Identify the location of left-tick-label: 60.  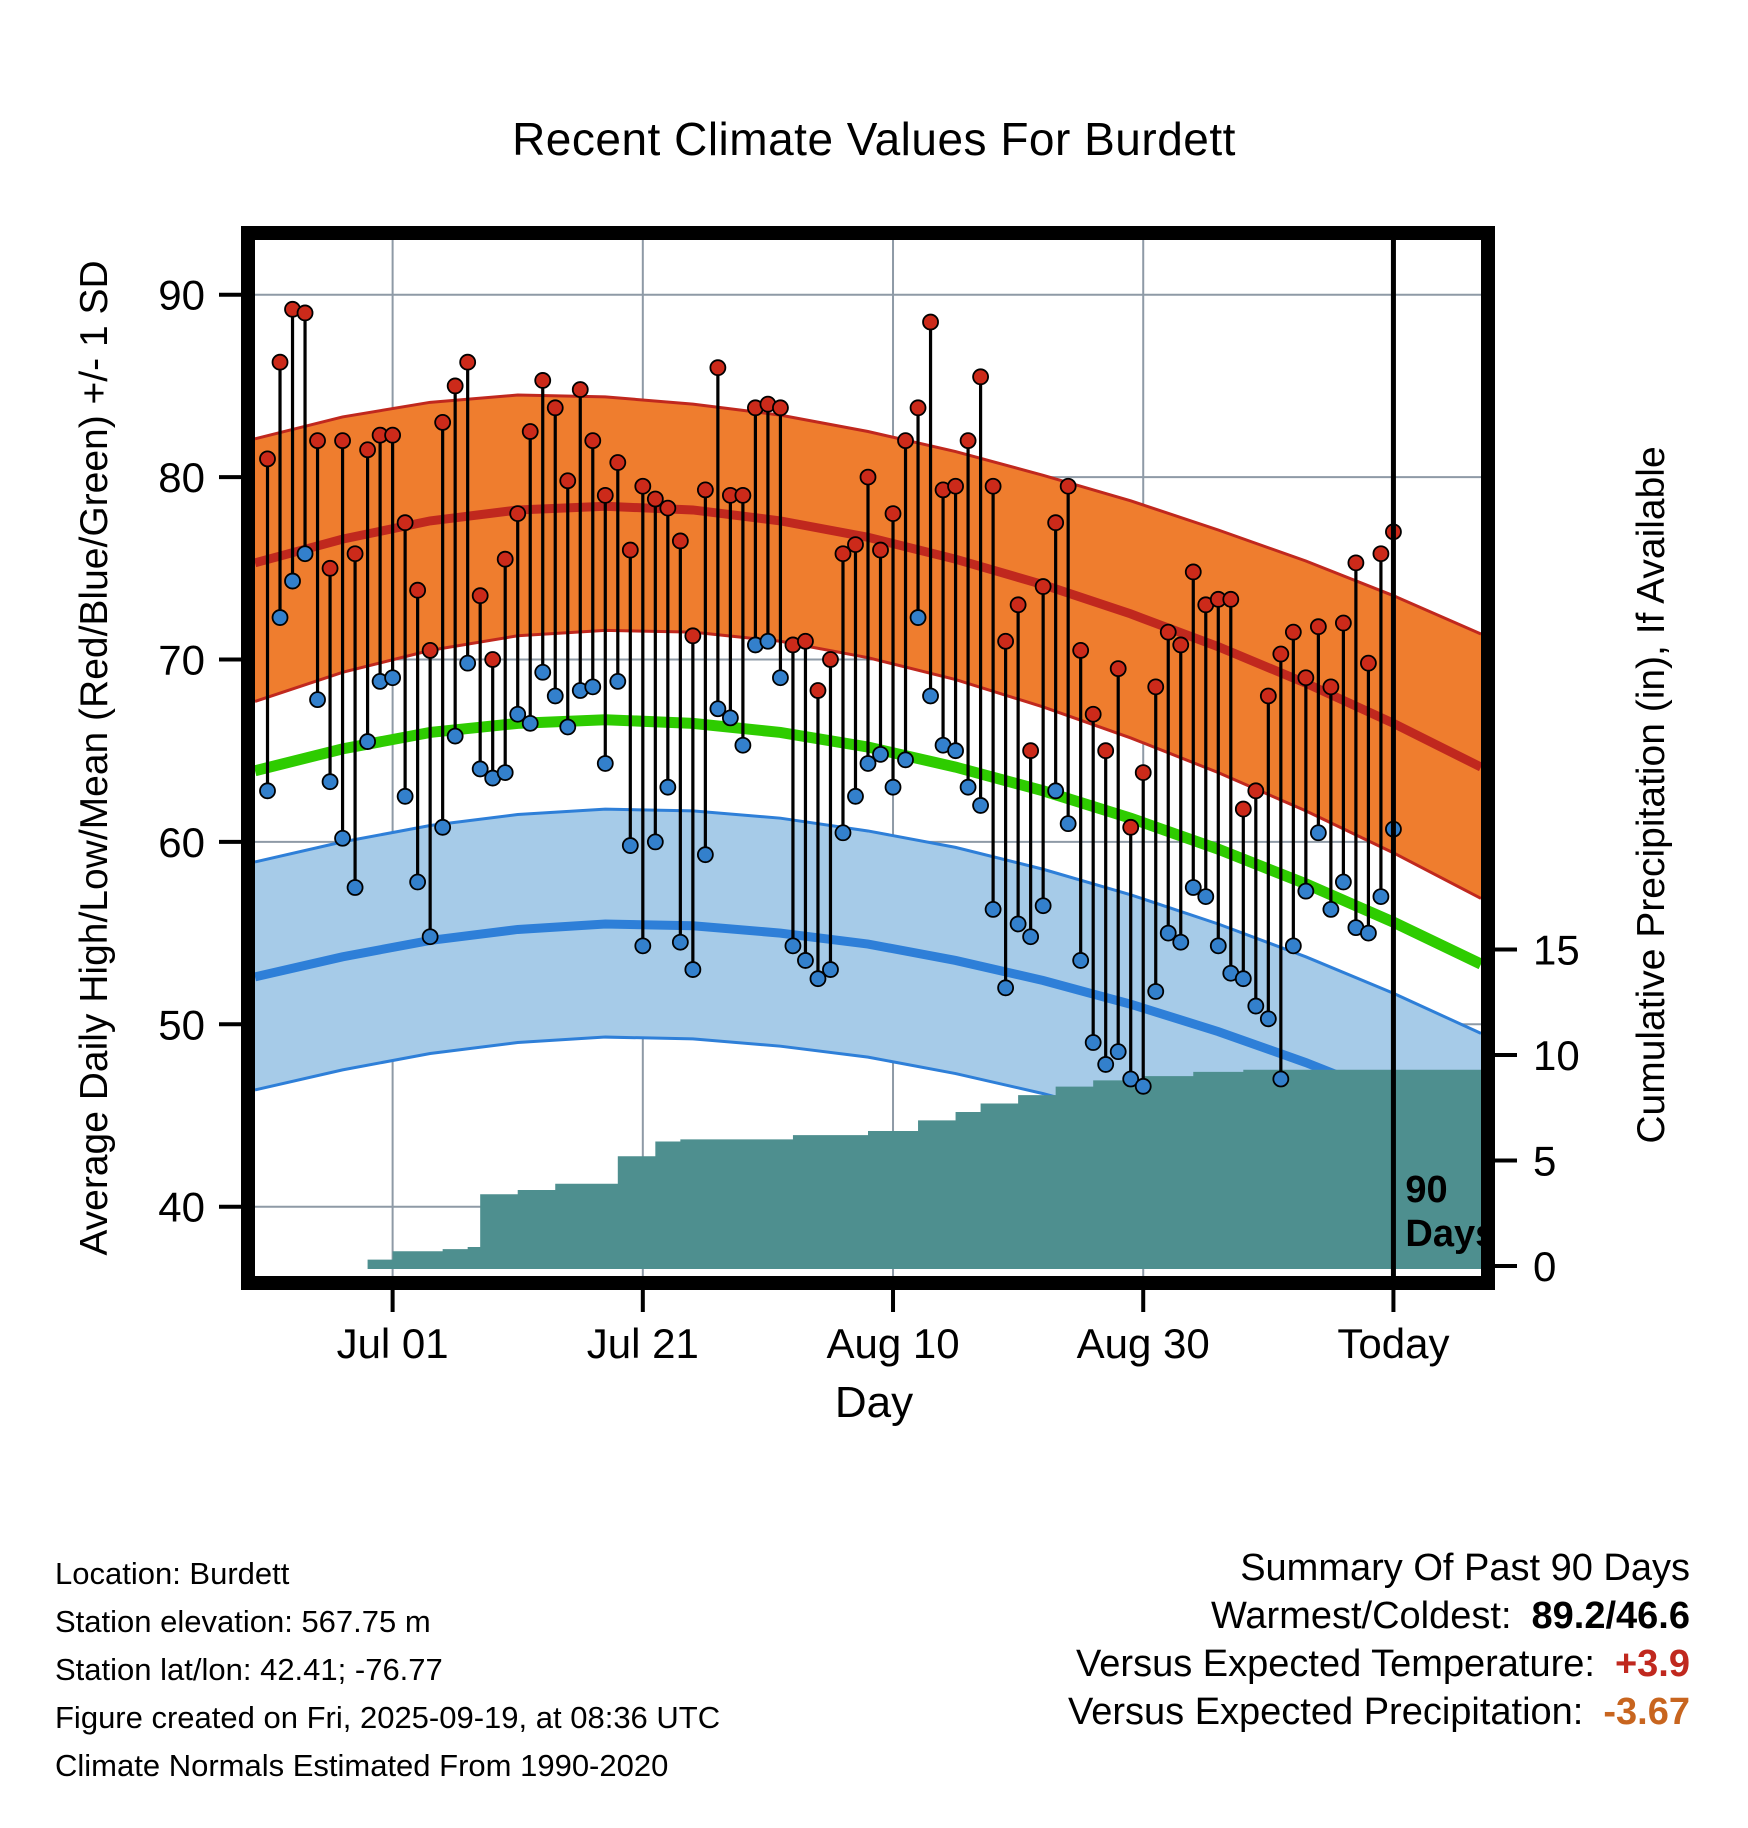
(181, 842).